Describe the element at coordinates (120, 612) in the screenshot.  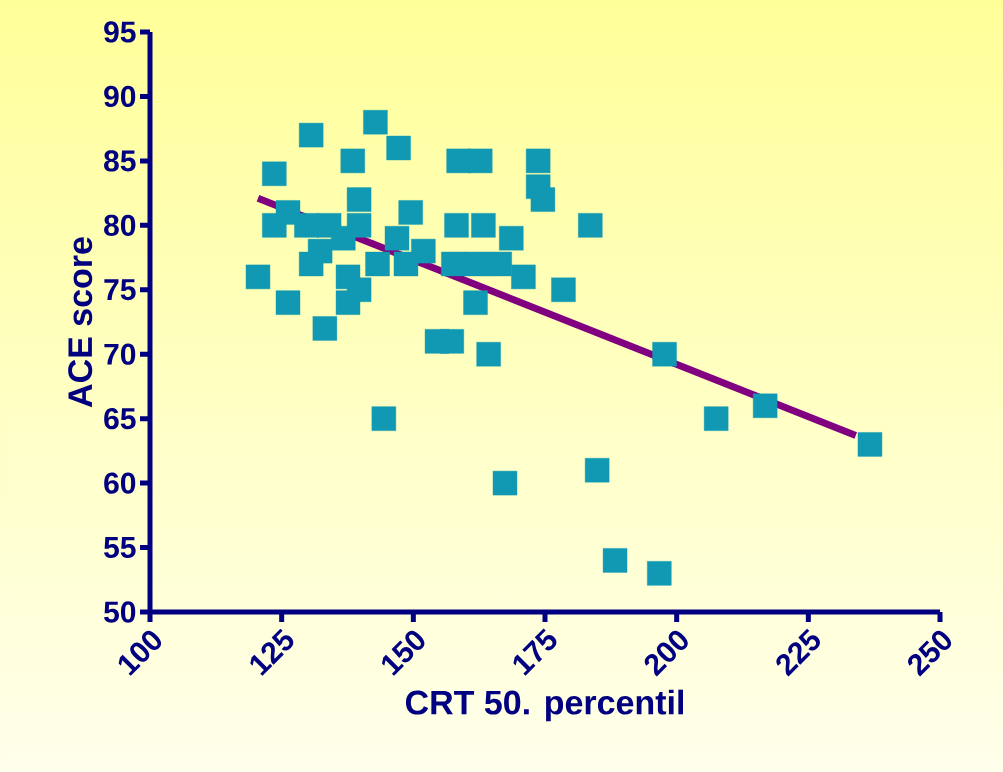
I see `y-tick-label: 50` at that location.